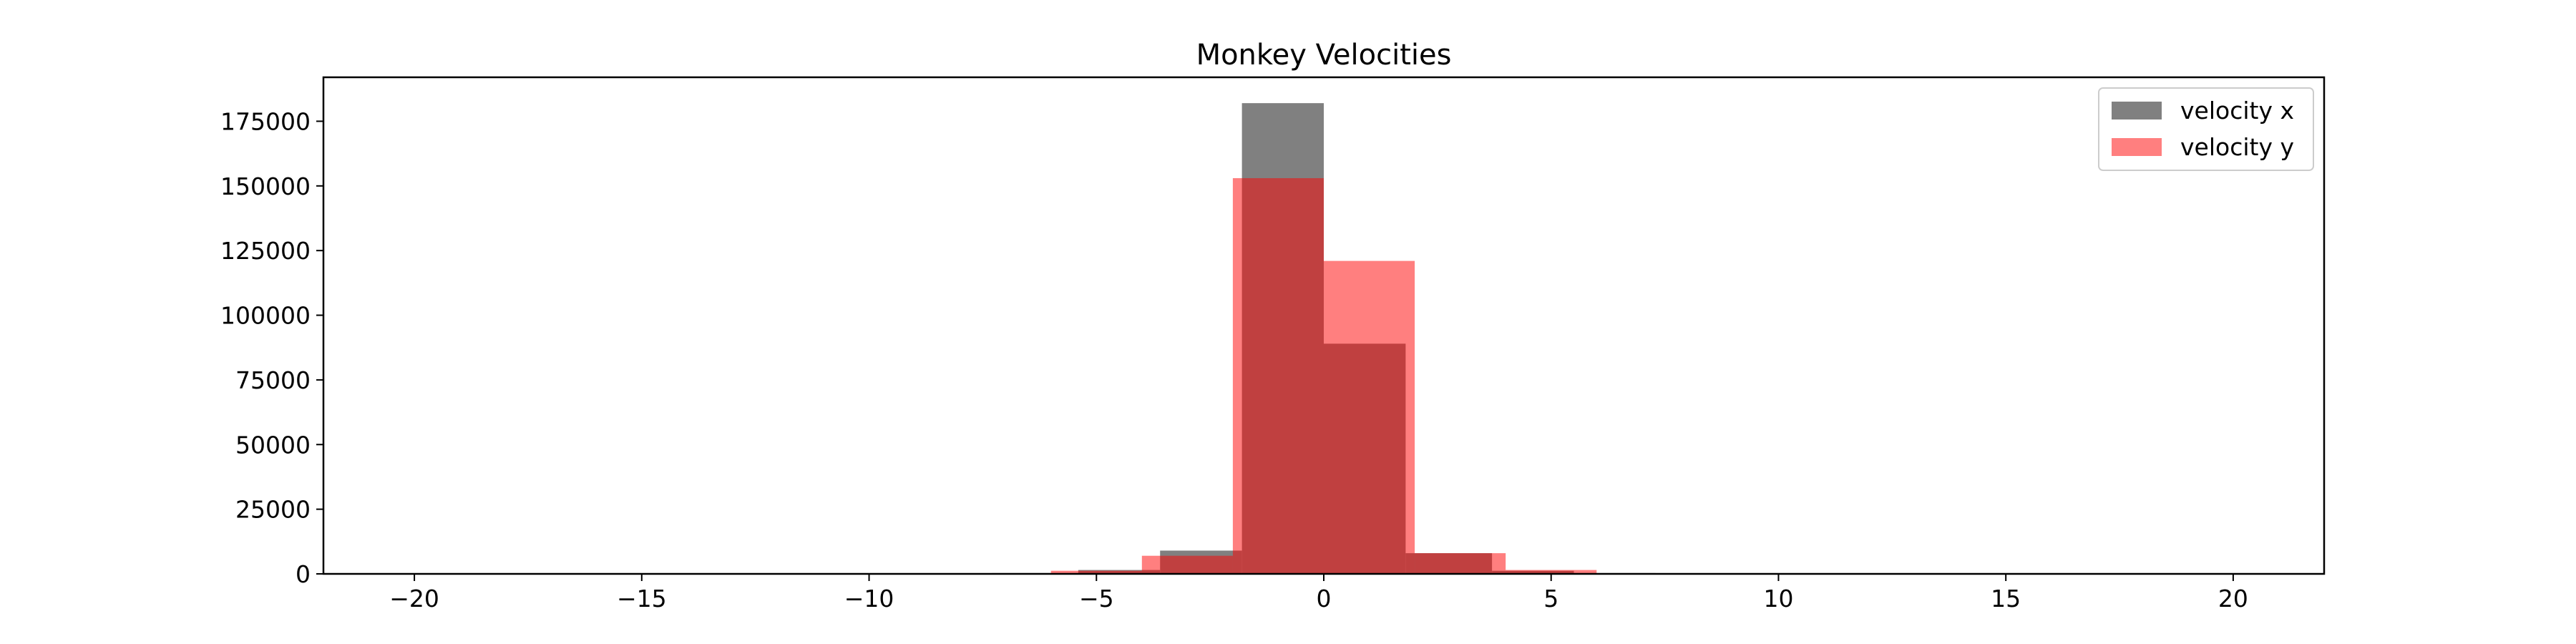  I want to click on x-tick-label: 15, so click(2006, 599).